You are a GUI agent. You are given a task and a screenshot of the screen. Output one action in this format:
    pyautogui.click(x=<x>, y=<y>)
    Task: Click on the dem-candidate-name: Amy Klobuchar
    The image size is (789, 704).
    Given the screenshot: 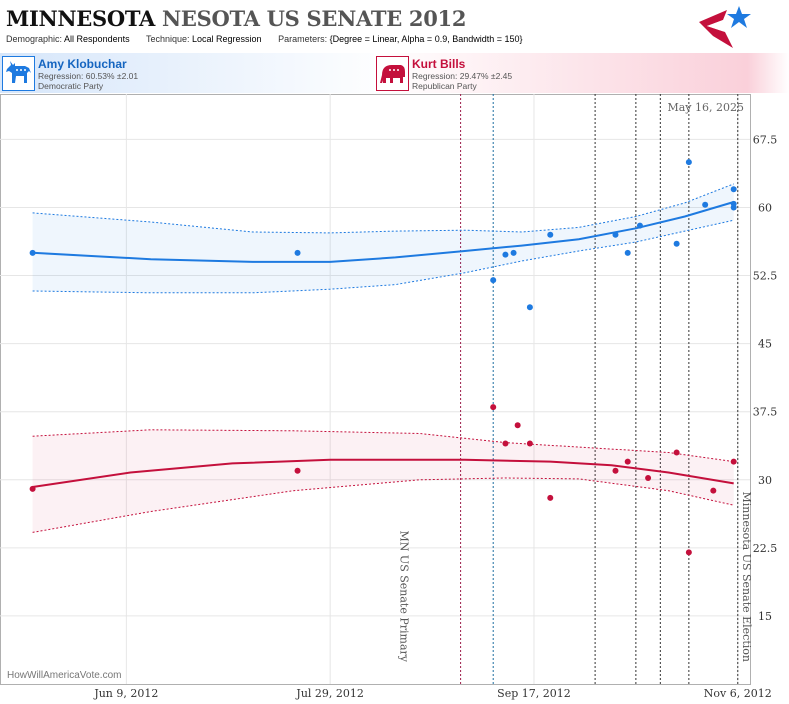 What is the action you would take?
    pyautogui.click(x=82, y=64)
    